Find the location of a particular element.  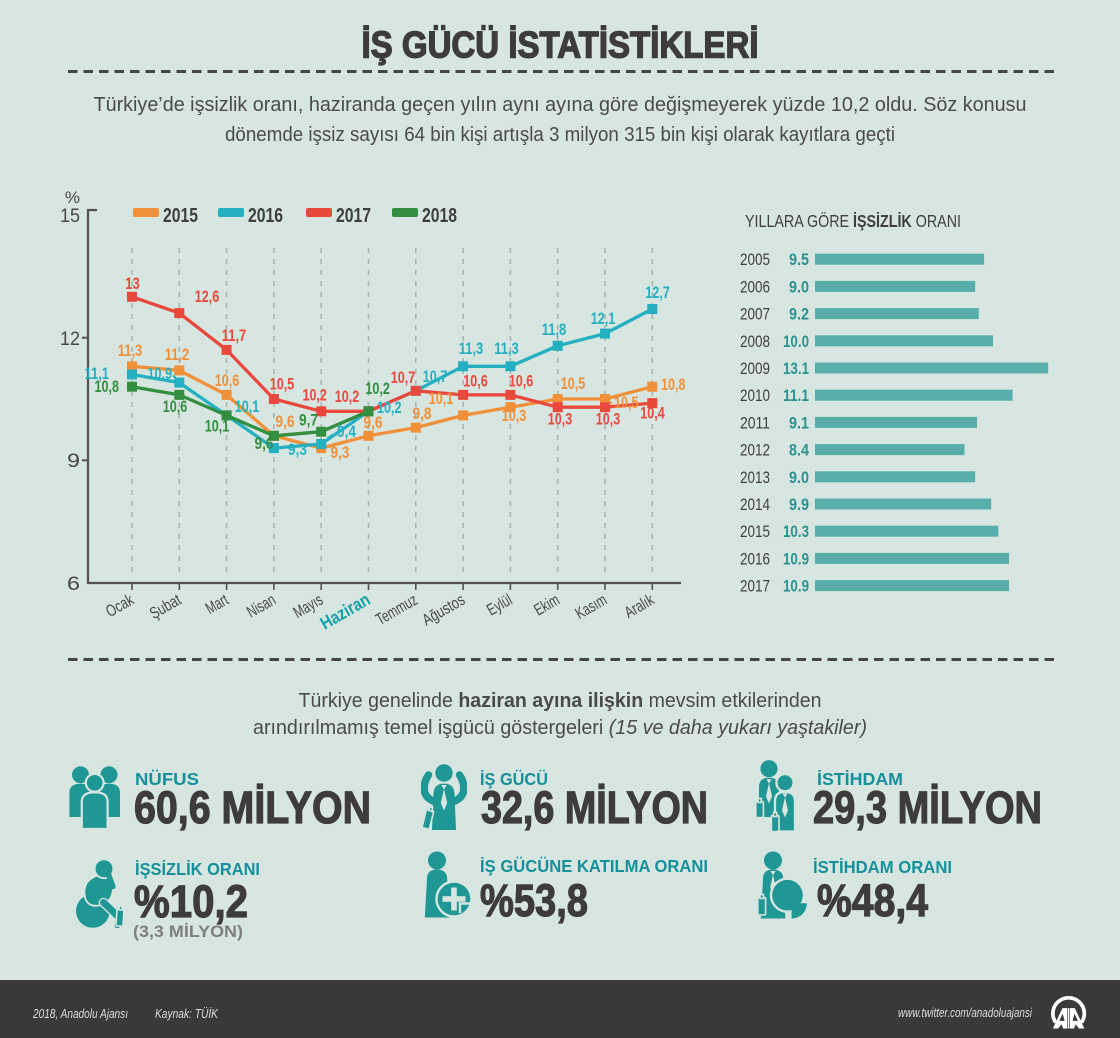

svg-text: 10,9 is located at coordinates (160, 374).